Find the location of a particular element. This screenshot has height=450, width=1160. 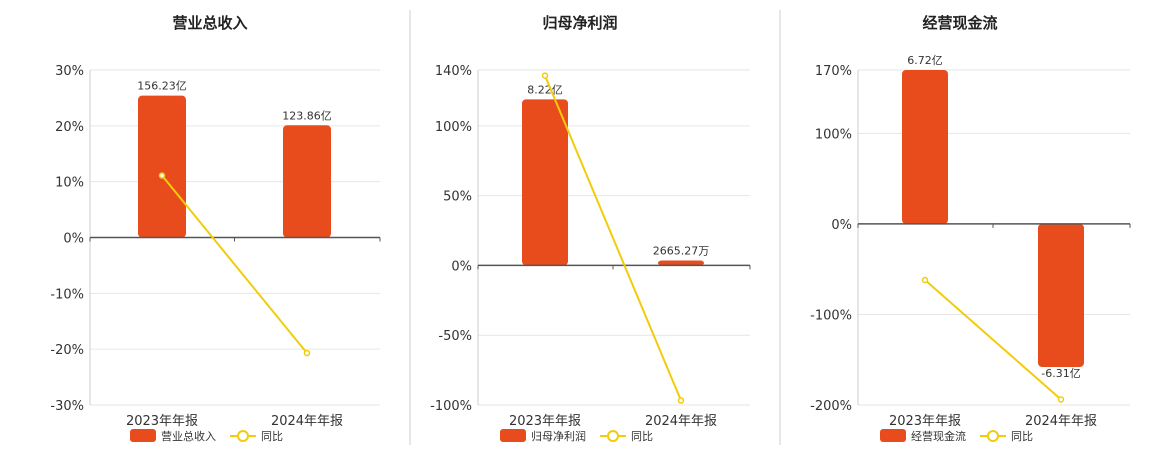

bar-data-label: 6.72亿 is located at coordinates (925, 60).